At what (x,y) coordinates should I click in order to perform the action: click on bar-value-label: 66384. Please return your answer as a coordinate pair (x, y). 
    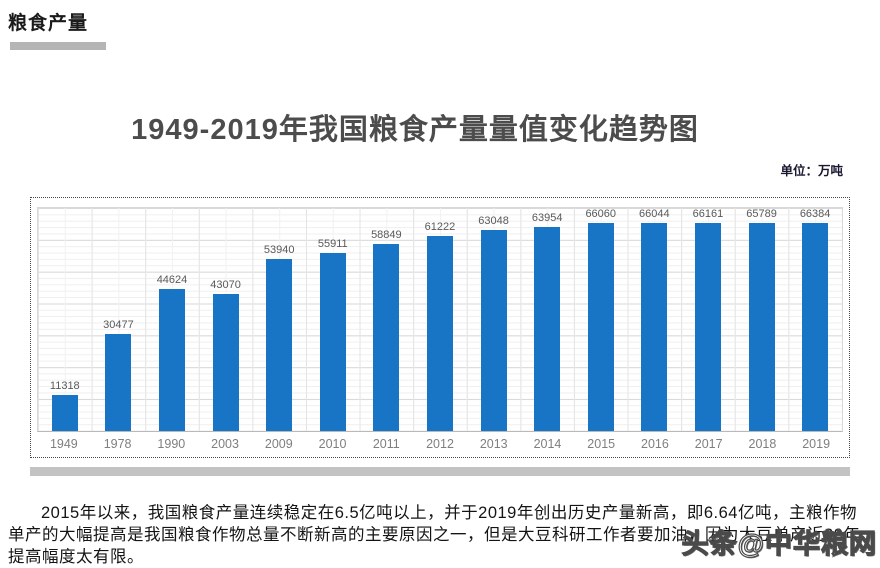
    Looking at the image, I should click on (815, 214).